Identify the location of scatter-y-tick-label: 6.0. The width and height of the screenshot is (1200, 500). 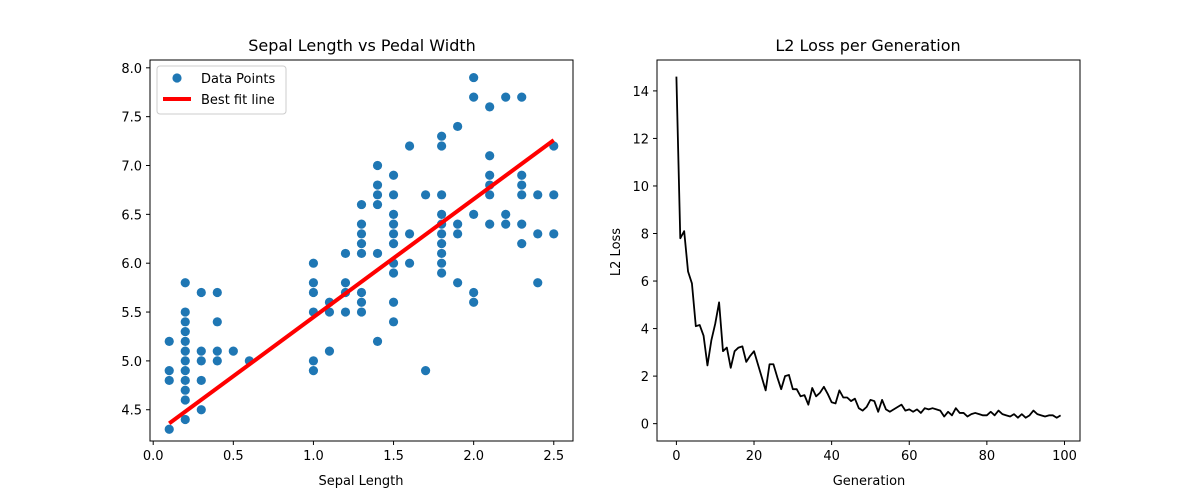
(131, 264).